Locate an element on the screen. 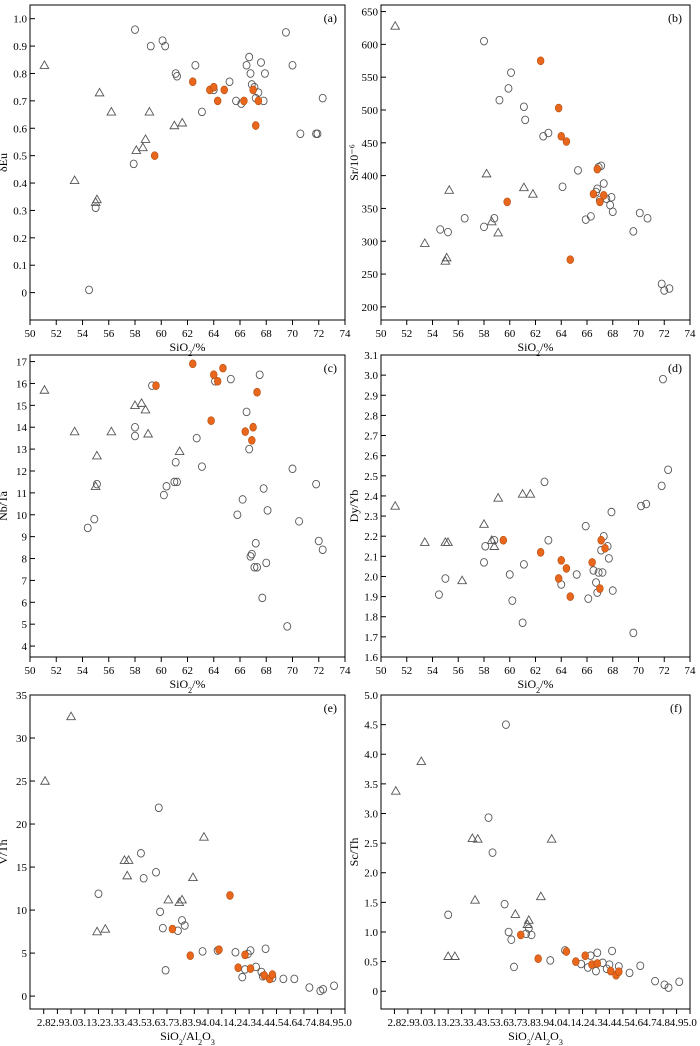 The height and width of the screenshot is (1046, 700). panel-label: (a) is located at coordinates (330, 18).